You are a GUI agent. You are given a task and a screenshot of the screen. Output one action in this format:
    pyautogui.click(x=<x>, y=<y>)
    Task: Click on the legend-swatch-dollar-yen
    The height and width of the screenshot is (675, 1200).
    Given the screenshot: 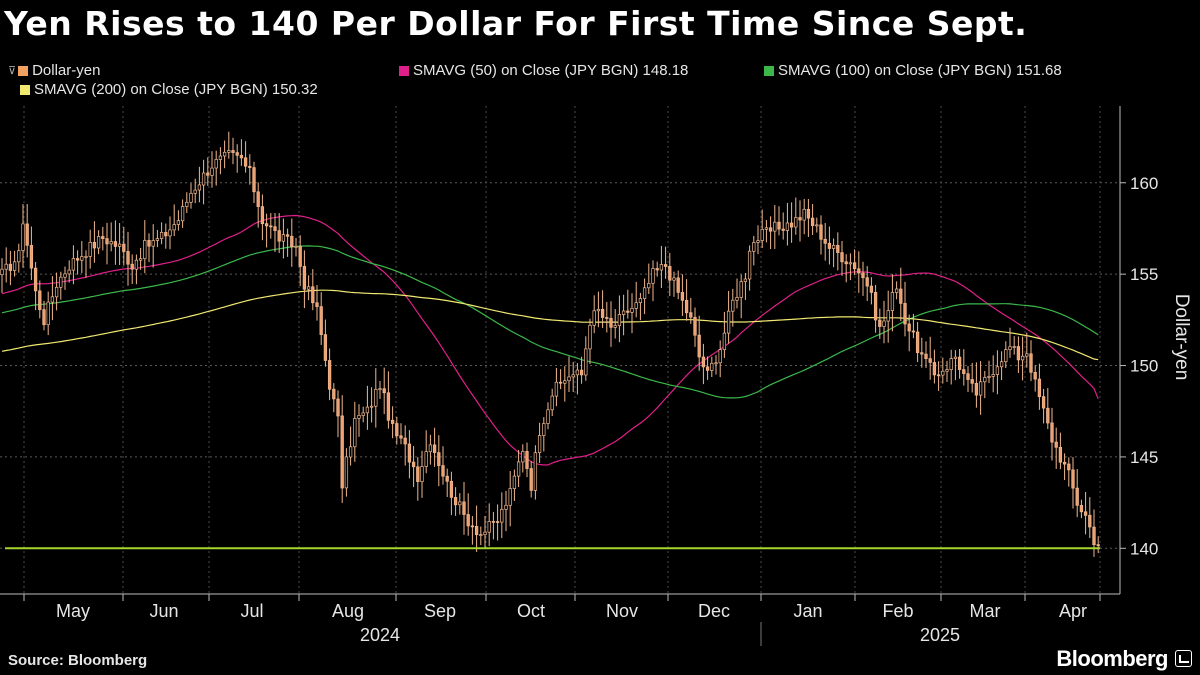 What is the action you would take?
    pyautogui.click(x=23, y=71)
    